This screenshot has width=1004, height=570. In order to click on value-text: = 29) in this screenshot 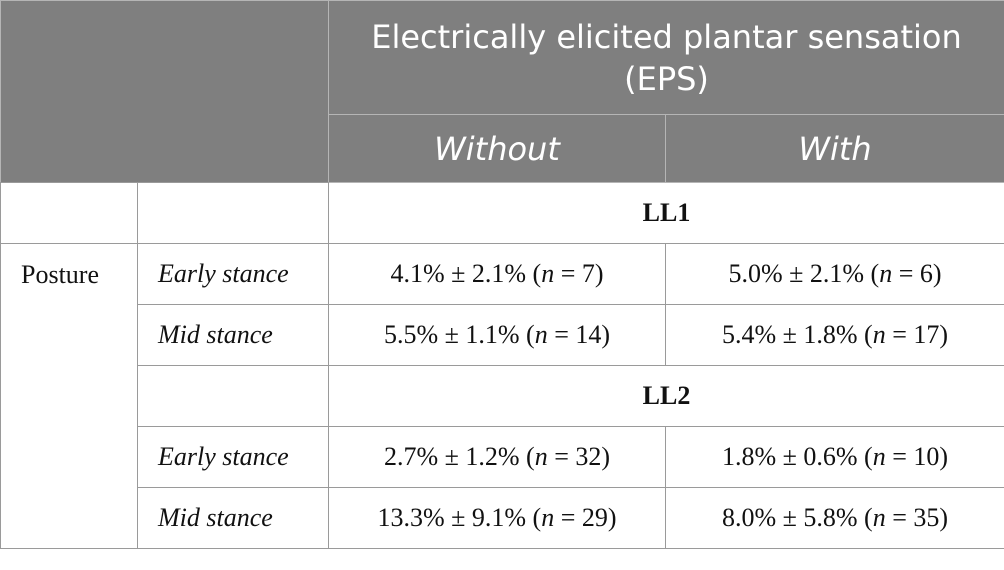, I will do `click(585, 517)`.